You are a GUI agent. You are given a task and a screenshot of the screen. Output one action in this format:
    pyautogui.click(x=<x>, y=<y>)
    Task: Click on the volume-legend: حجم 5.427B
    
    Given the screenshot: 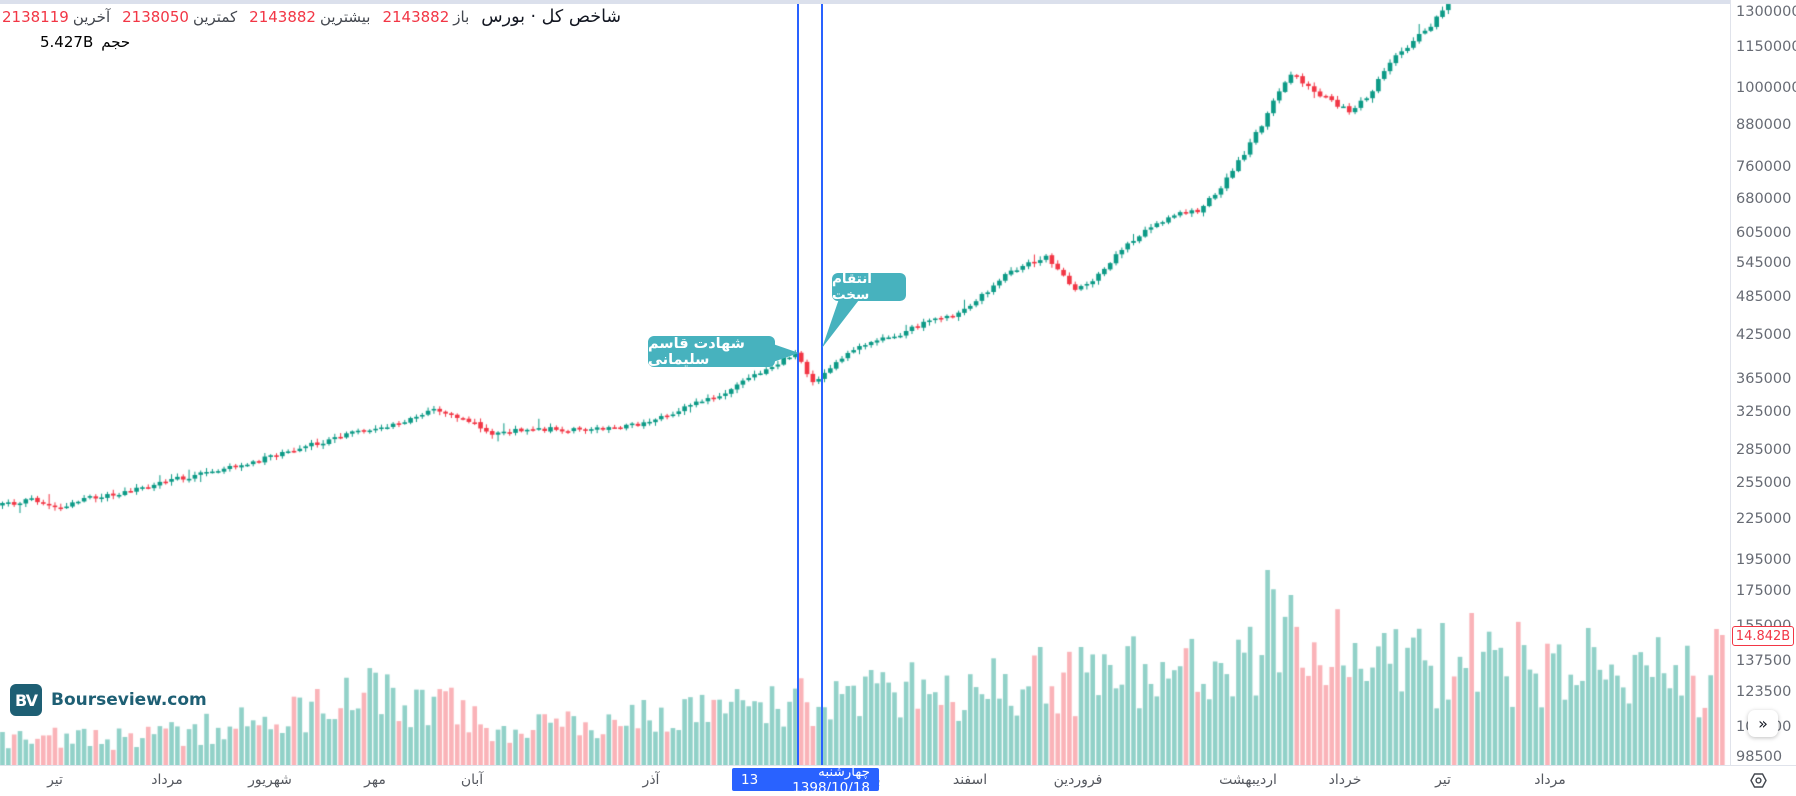 What is the action you would take?
    pyautogui.click(x=85, y=42)
    